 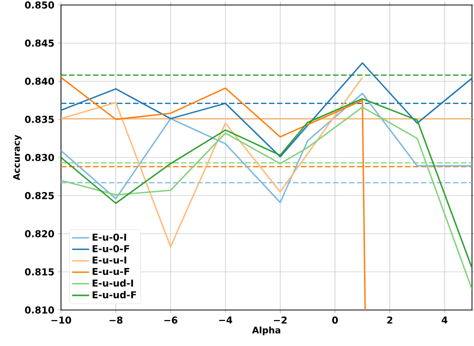 What do you see at coordinates (266, 331) in the screenshot?
I see `x-axis-title: Alpha` at bounding box center [266, 331].